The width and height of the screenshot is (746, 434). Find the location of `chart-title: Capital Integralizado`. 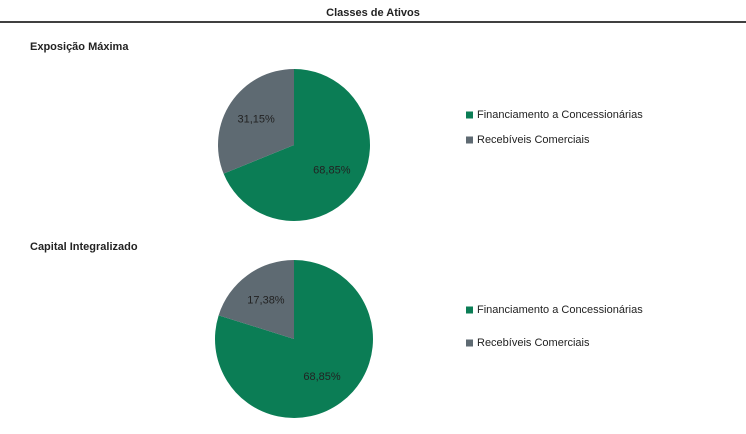

chart-title: Capital Integralizado is located at coordinates (84, 247).